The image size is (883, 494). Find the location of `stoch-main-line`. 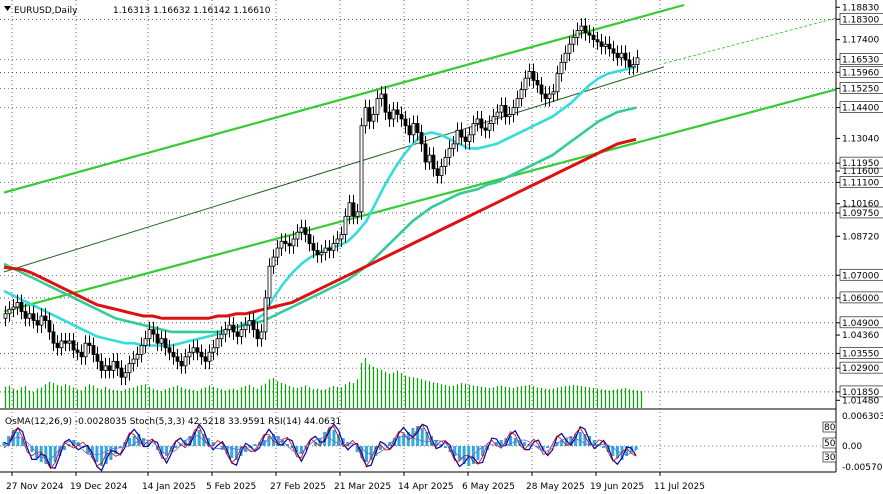

stoch-main-line is located at coordinates (320, 447).